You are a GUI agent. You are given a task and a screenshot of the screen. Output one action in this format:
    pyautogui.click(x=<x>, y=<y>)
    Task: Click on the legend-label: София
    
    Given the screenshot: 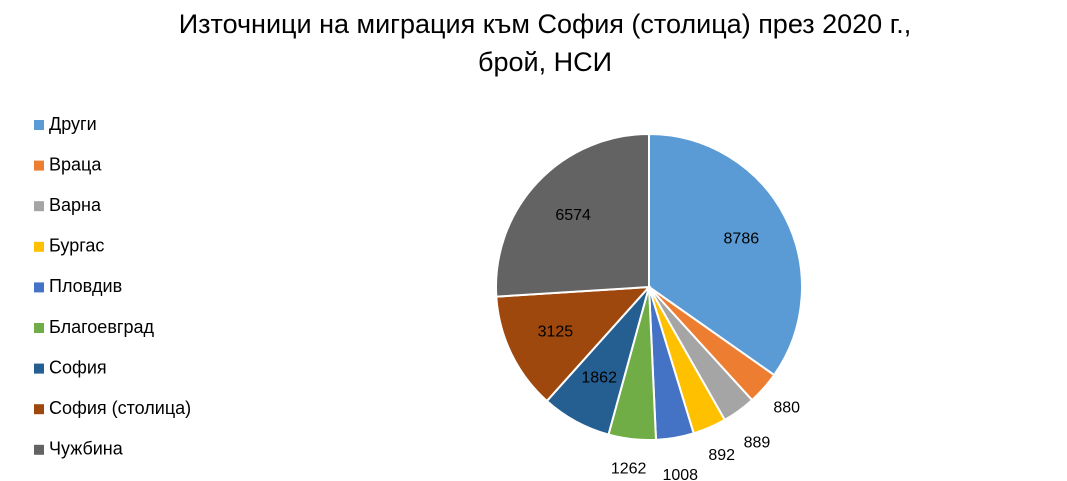 What is the action you would take?
    pyautogui.click(x=78, y=367)
    